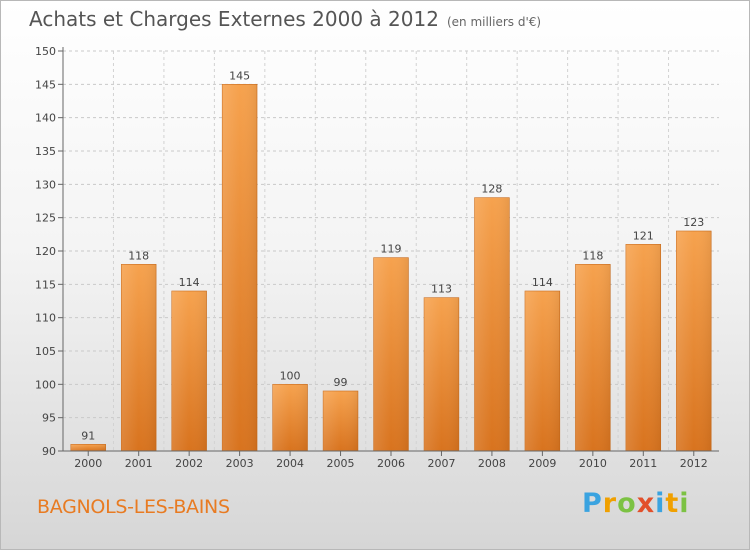 The height and width of the screenshot is (550, 750). Describe the element at coordinates (391, 463) in the screenshot. I see `x-tick-label: 2006` at that location.